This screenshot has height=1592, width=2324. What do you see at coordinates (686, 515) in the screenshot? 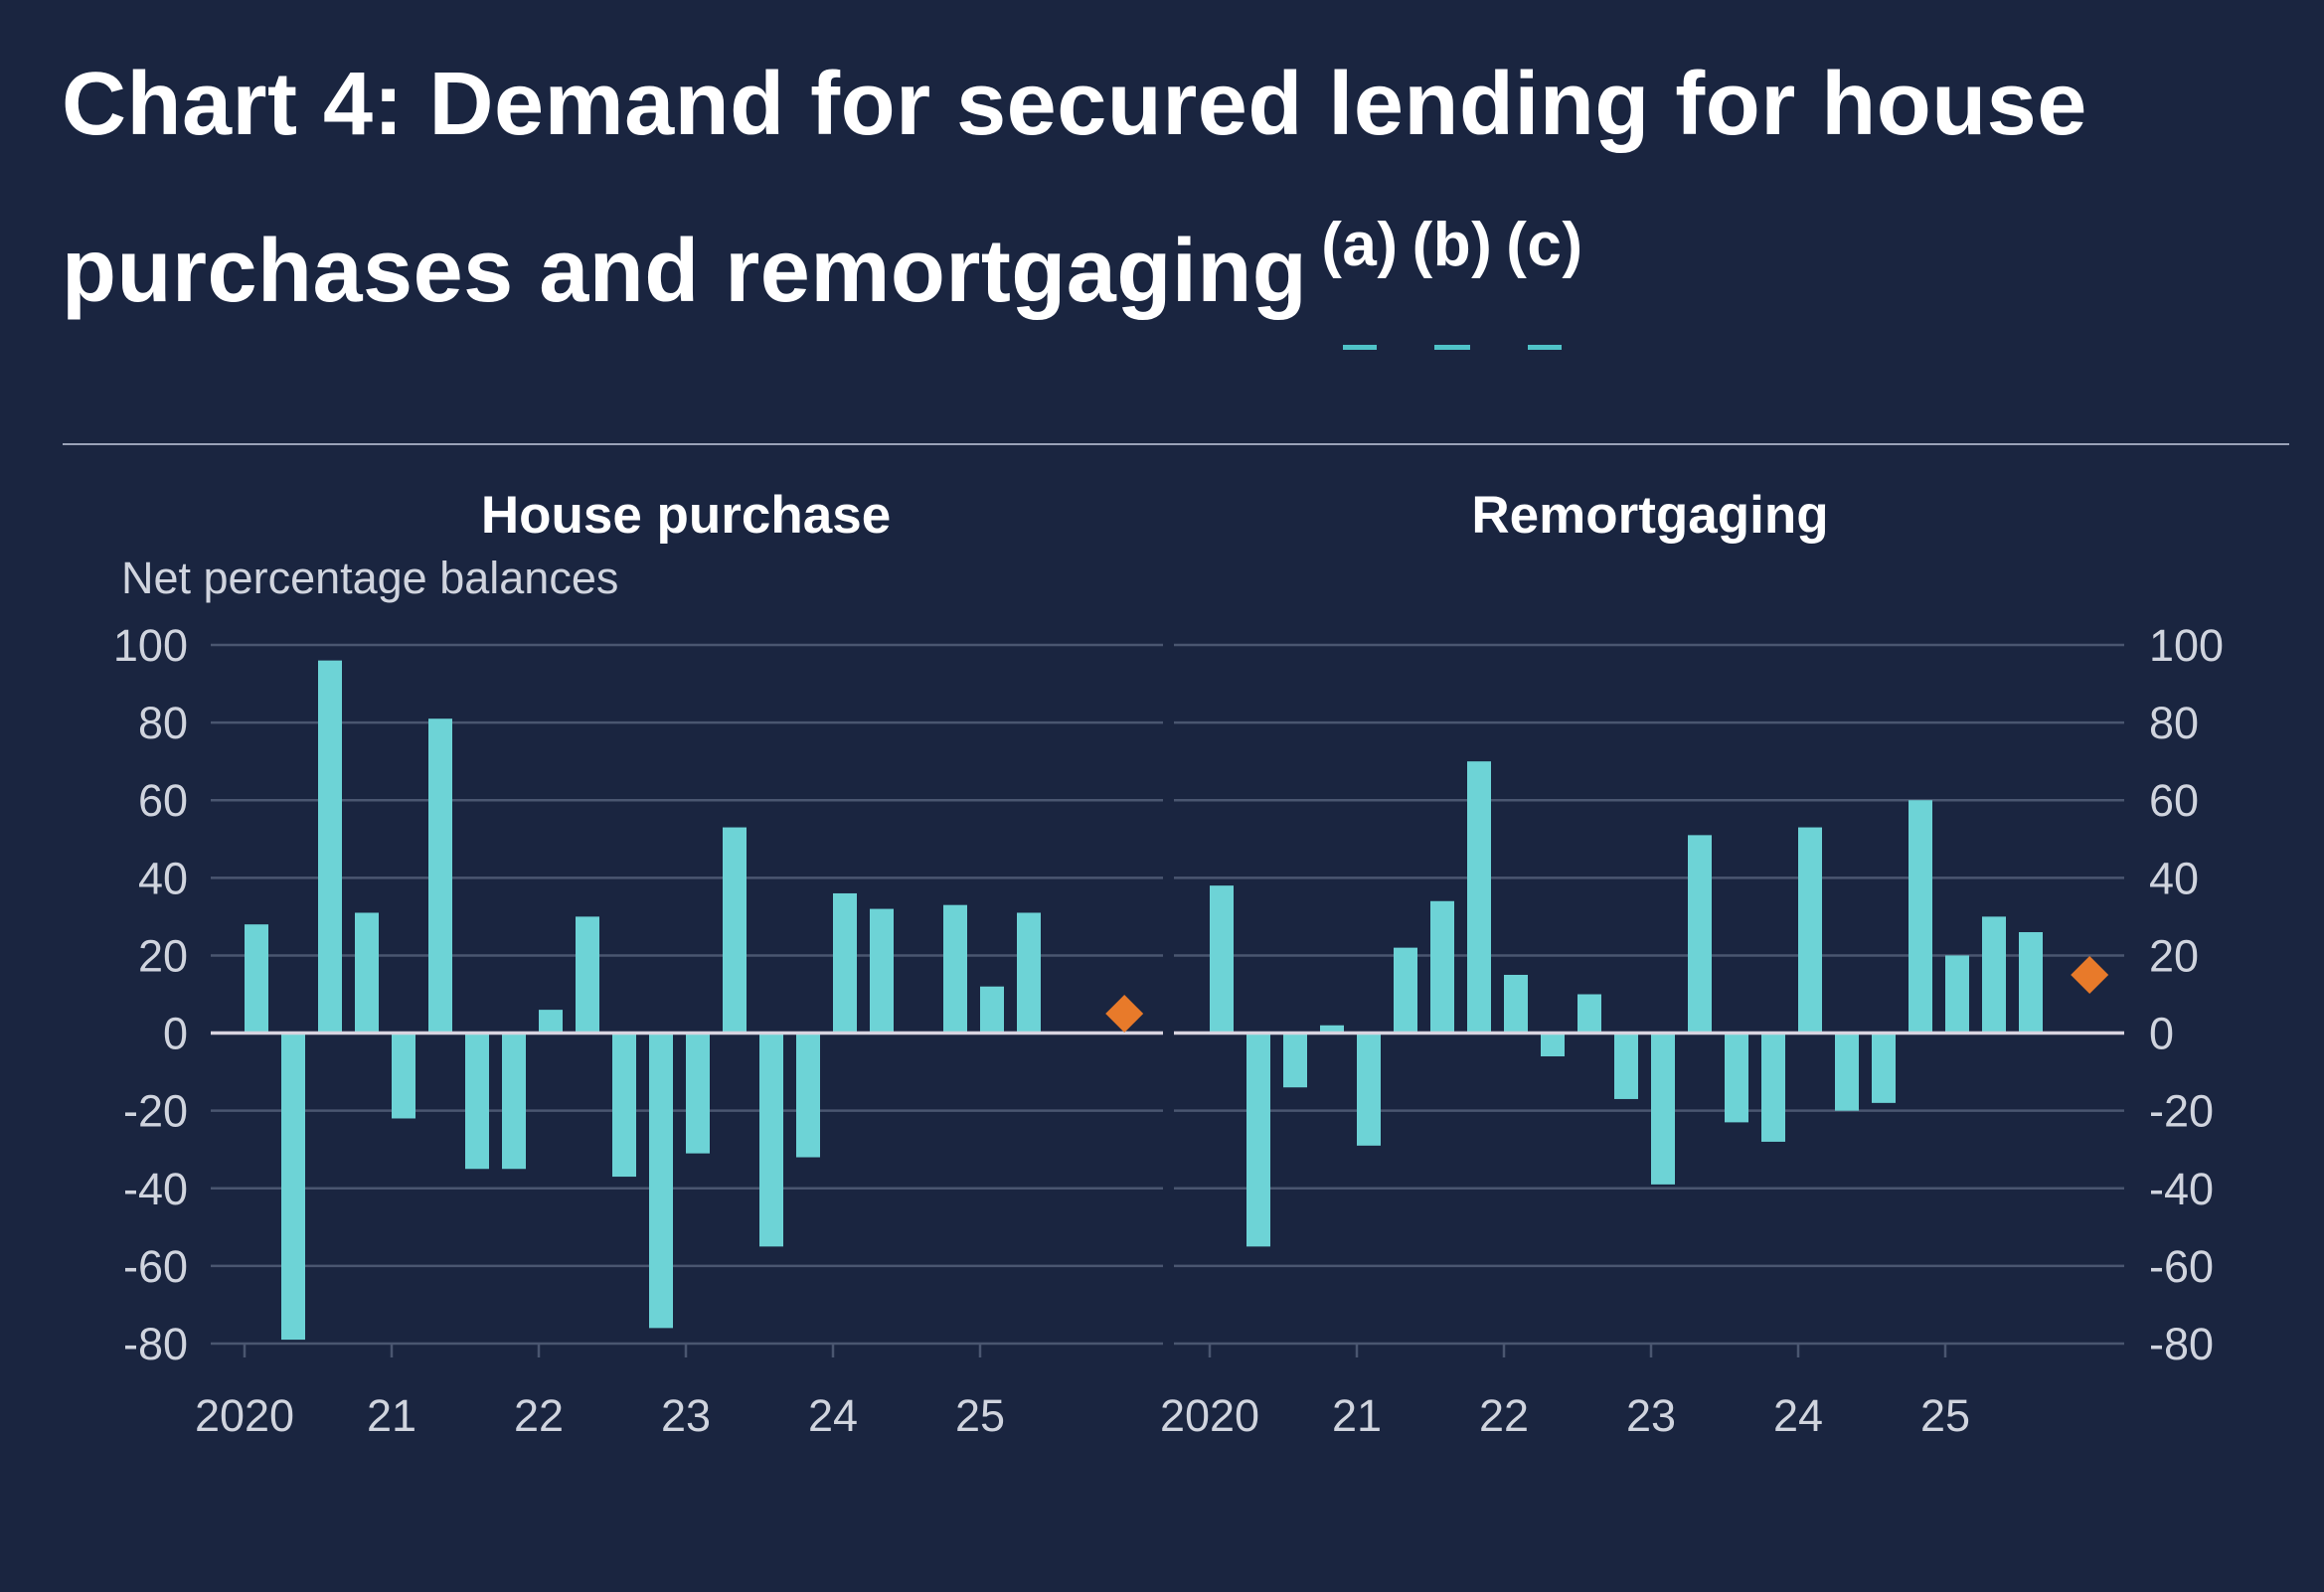
I see `panel-title-house-purchase: House purchase` at bounding box center [686, 515].